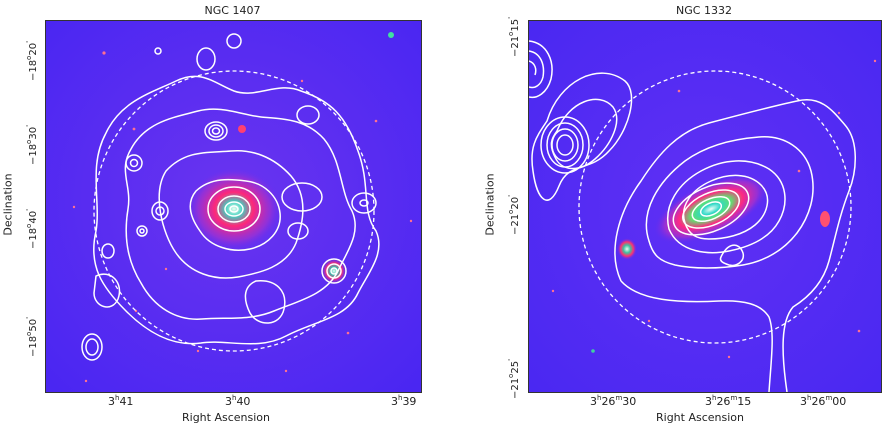 The height and width of the screenshot is (431, 884). I want to click on edge-on-galaxy, so click(825, 219).